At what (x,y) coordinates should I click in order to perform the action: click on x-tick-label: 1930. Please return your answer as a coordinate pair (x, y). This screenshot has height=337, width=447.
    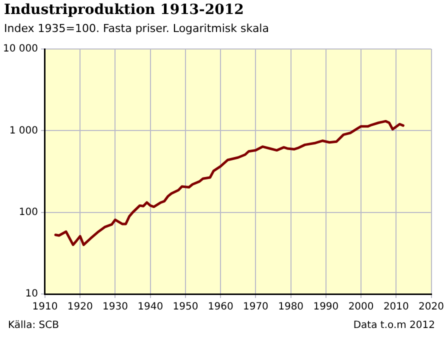
    Looking at the image, I should click on (115, 307).